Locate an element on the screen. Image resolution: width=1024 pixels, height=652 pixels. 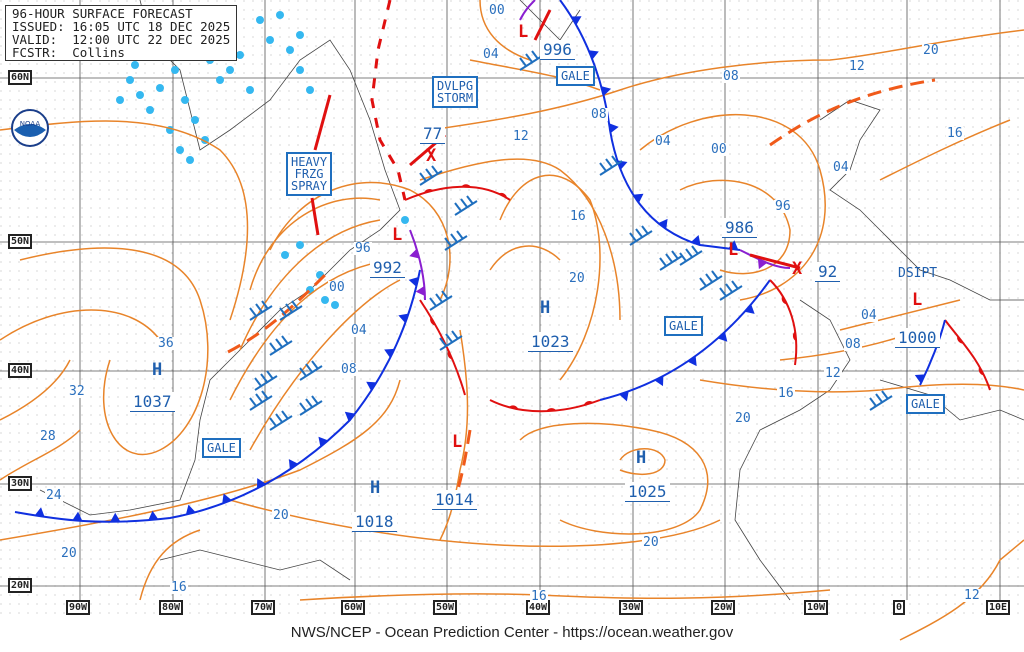
high-pressure-value: 1023 is located at coordinates (550, 342).